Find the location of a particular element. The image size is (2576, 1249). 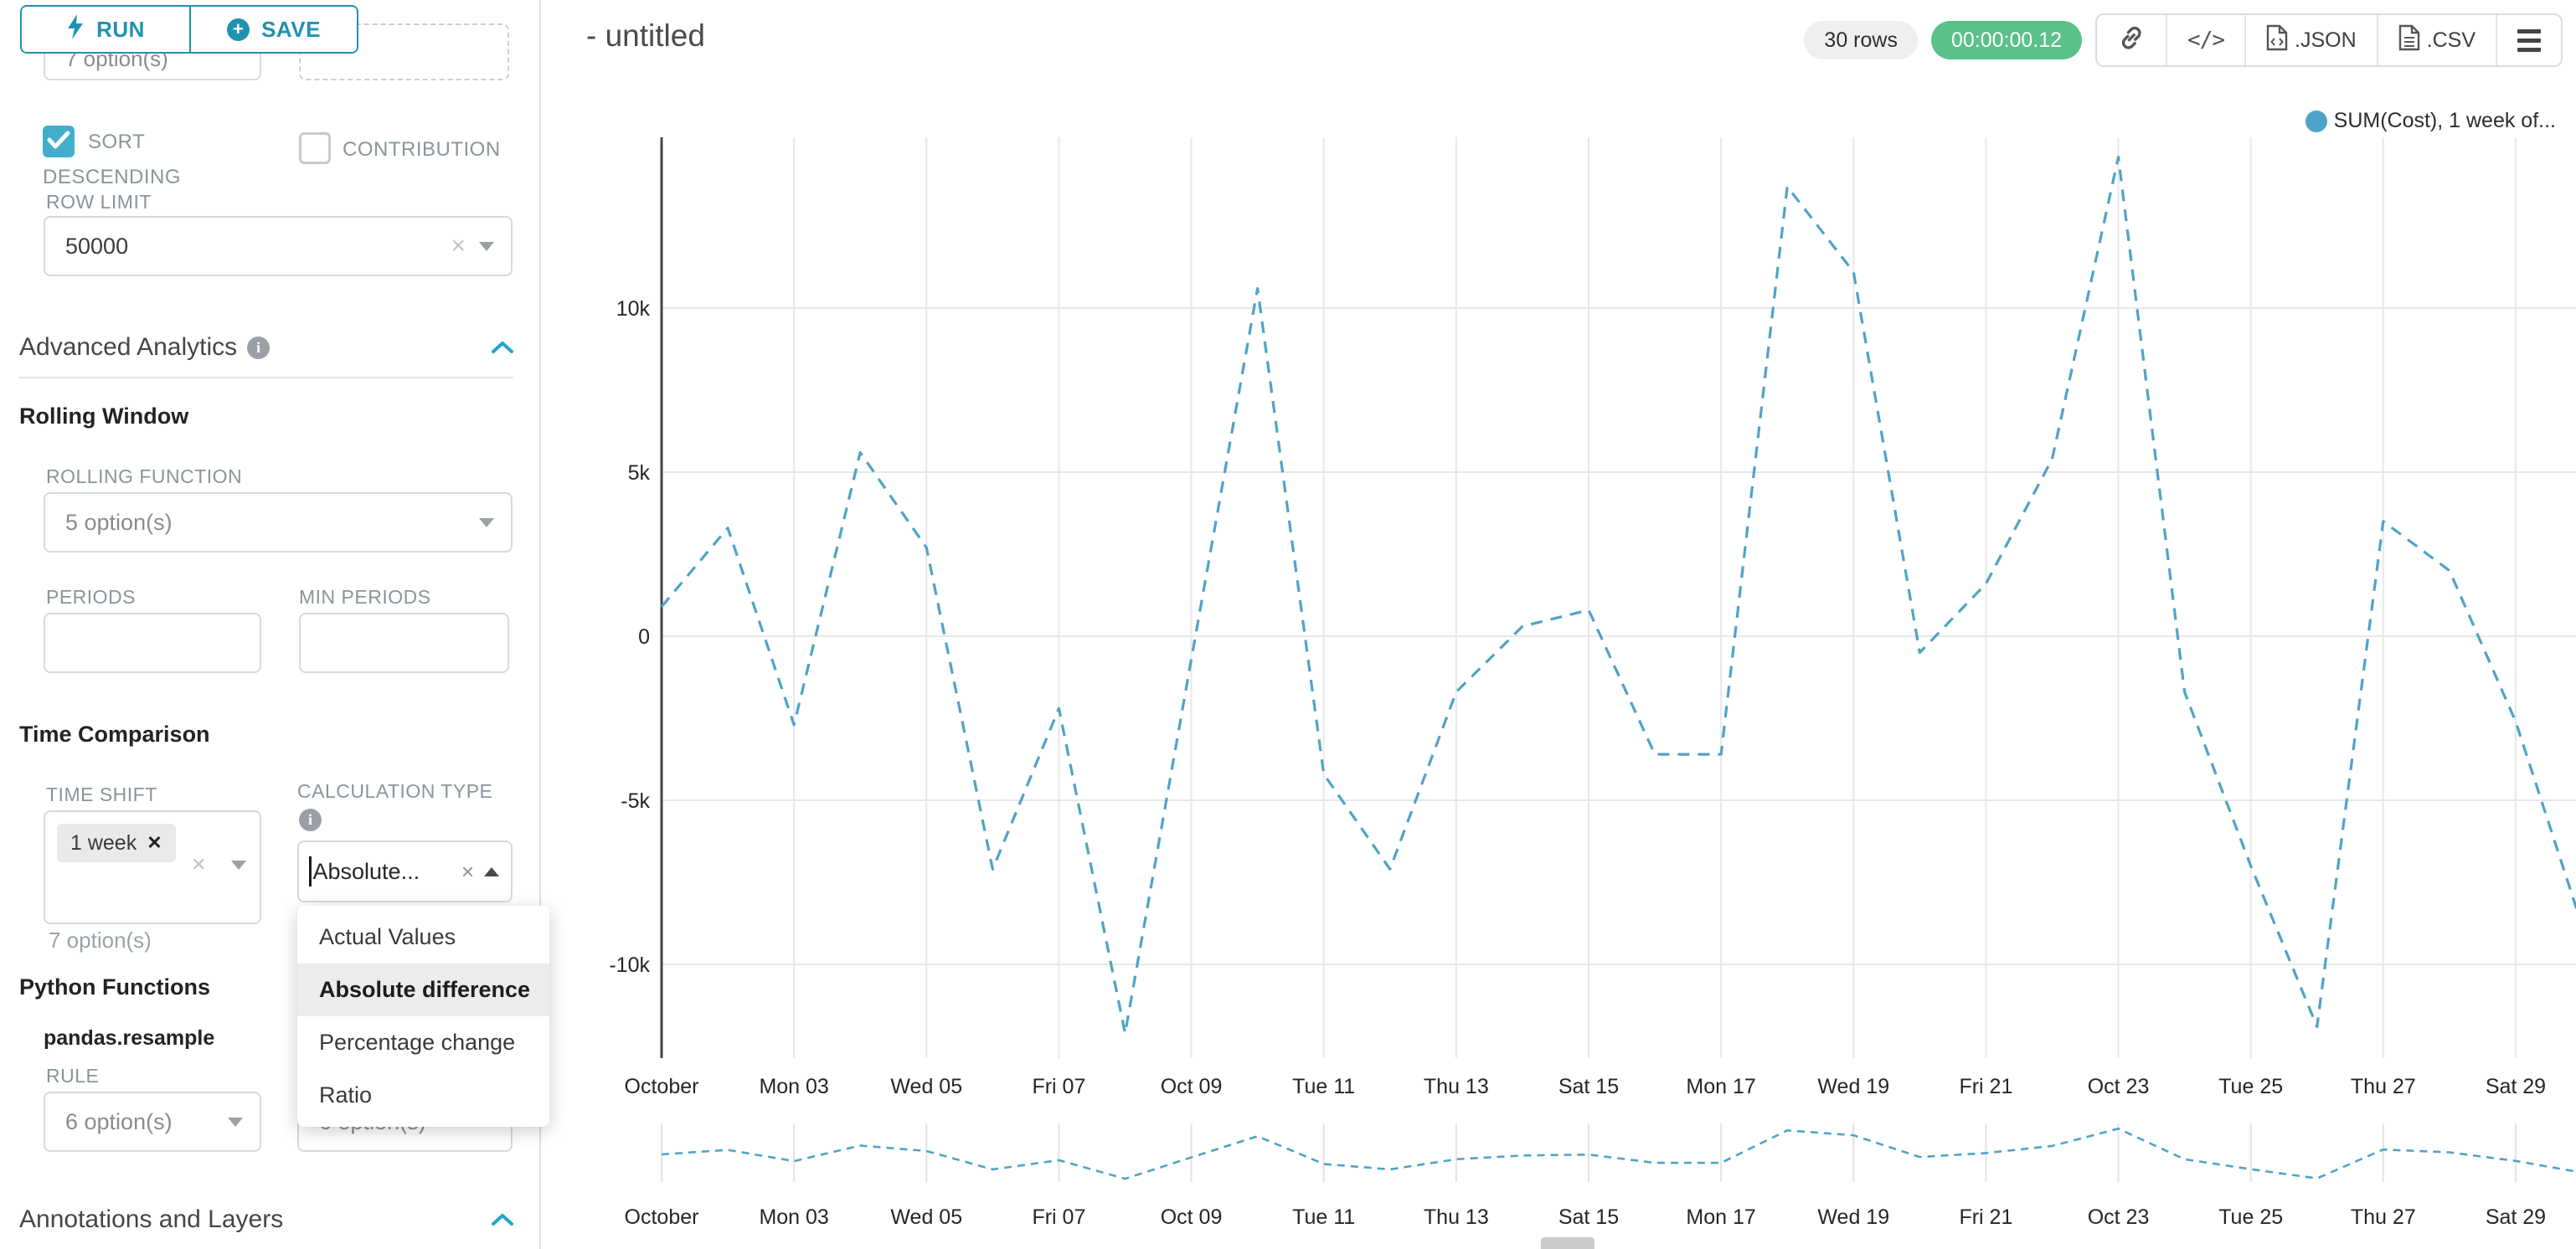

save-button-label: SAVE is located at coordinates (291, 29).